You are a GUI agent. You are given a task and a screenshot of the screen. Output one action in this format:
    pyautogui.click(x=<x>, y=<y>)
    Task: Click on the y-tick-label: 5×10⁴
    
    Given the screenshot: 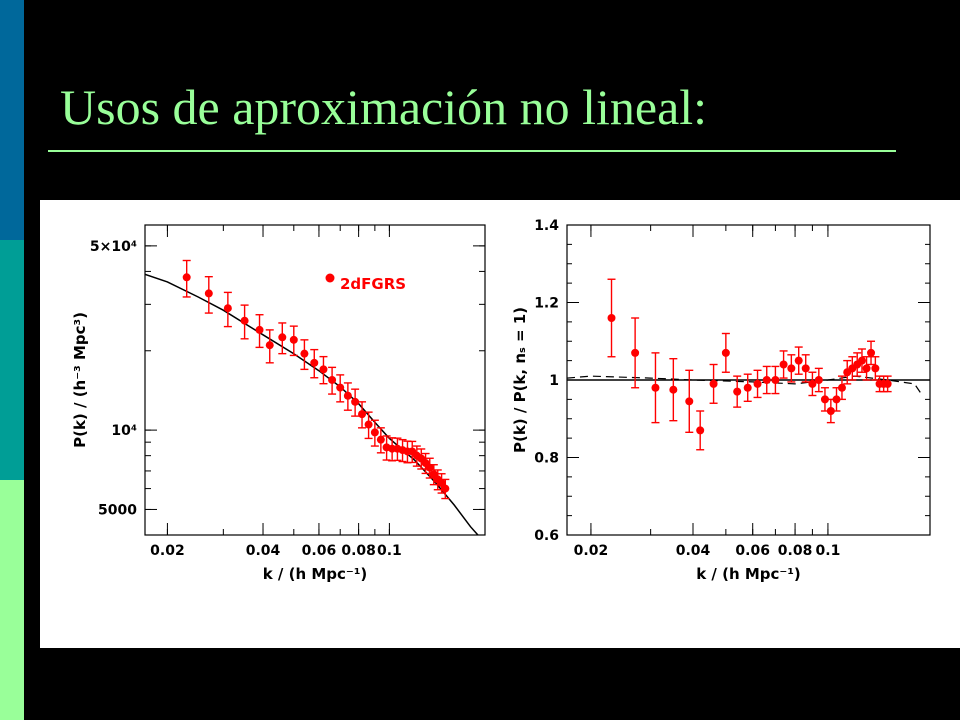 What is the action you would take?
    pyautogui.click(x=113, y=247)
    